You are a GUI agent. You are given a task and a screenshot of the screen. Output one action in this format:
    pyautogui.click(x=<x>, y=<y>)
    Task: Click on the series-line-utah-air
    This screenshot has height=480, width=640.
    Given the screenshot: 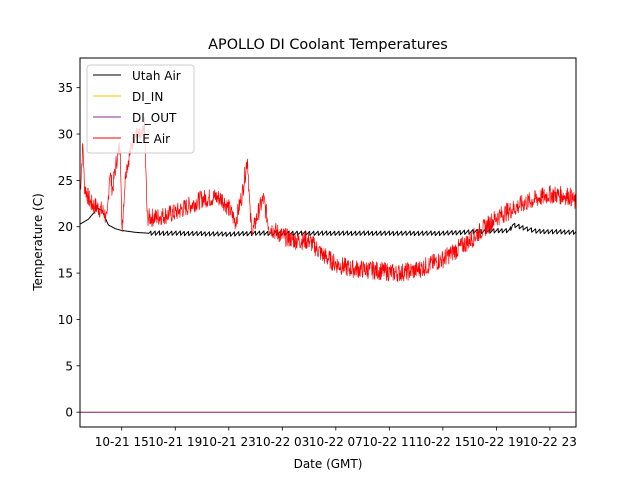 What is the action you would take?
    pyautogui.click(x=328, y=222)
    